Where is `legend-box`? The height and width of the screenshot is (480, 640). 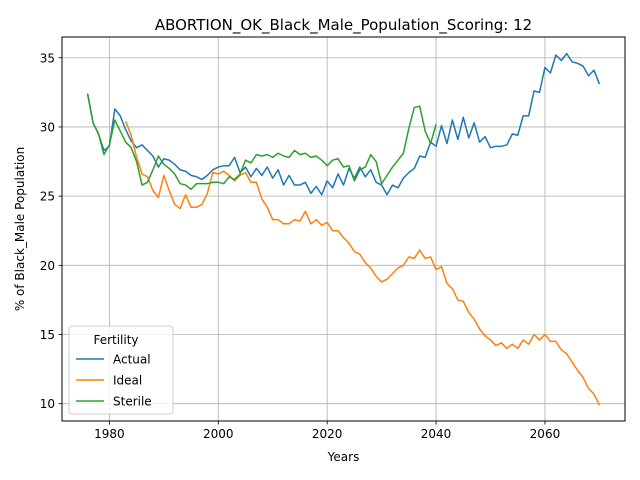 legend-box is located at coordinates (121, 370).